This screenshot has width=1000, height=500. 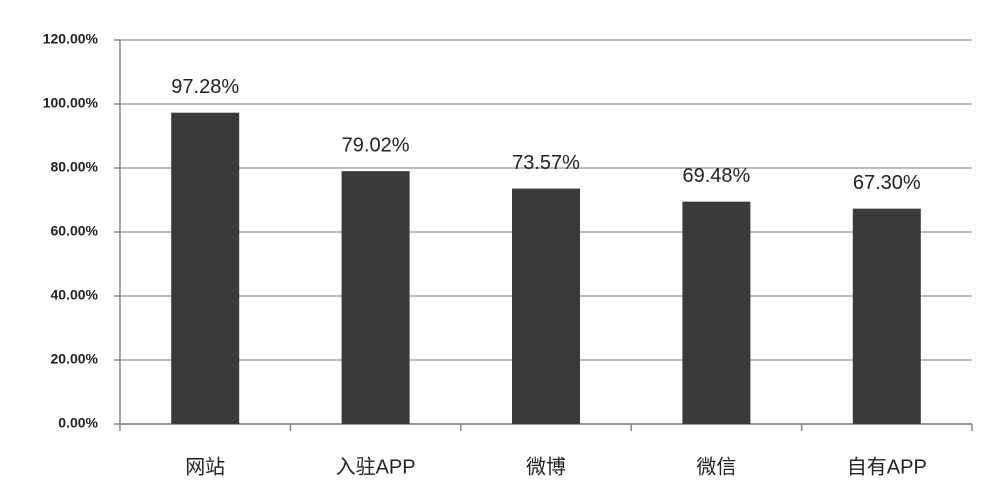 What do you see at coordinates (716, 466) in the screenshot?
I see `x-tick-label: 微信` at bounding box center [716, 466].